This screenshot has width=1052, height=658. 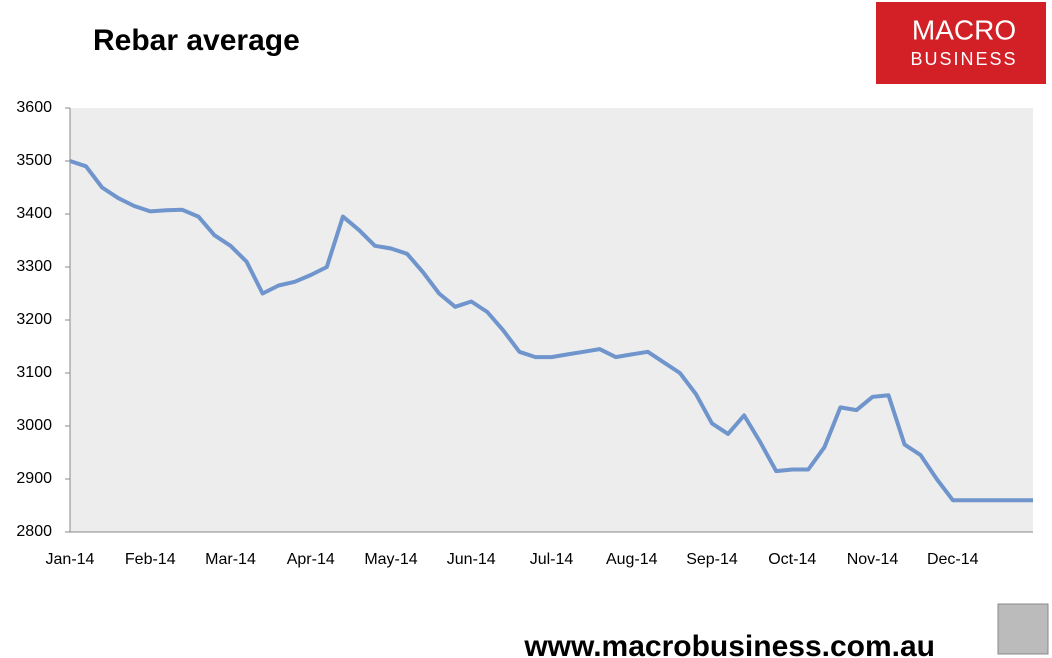 I want to click on y-tick-label: 2800, so click(x=34, y=531).